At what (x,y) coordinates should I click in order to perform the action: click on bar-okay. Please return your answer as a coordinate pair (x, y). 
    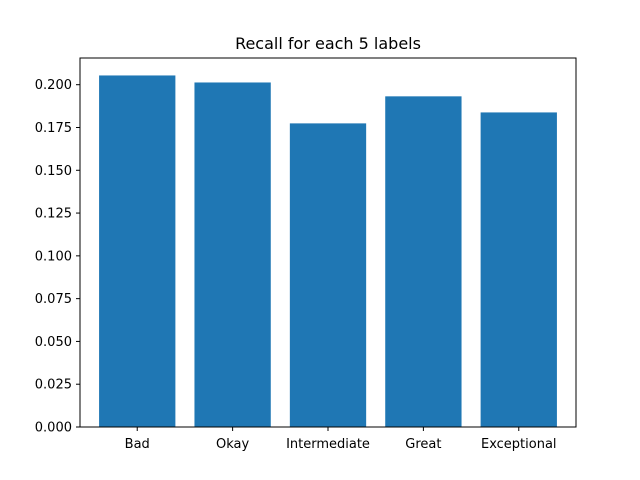
    Looking at the image, I should click on (232, 254).